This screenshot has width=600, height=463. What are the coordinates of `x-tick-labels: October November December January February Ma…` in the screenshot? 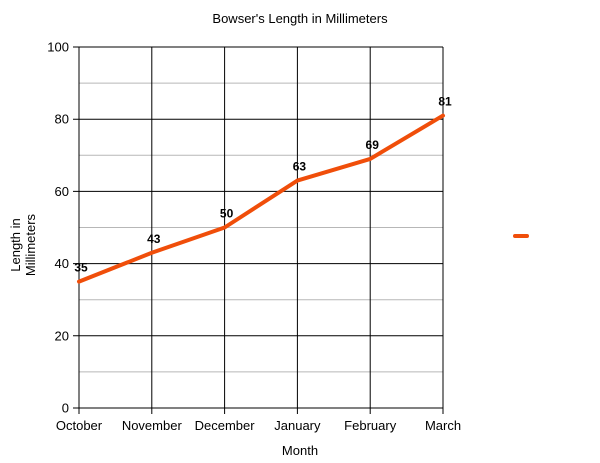 It's located at (258, 425).